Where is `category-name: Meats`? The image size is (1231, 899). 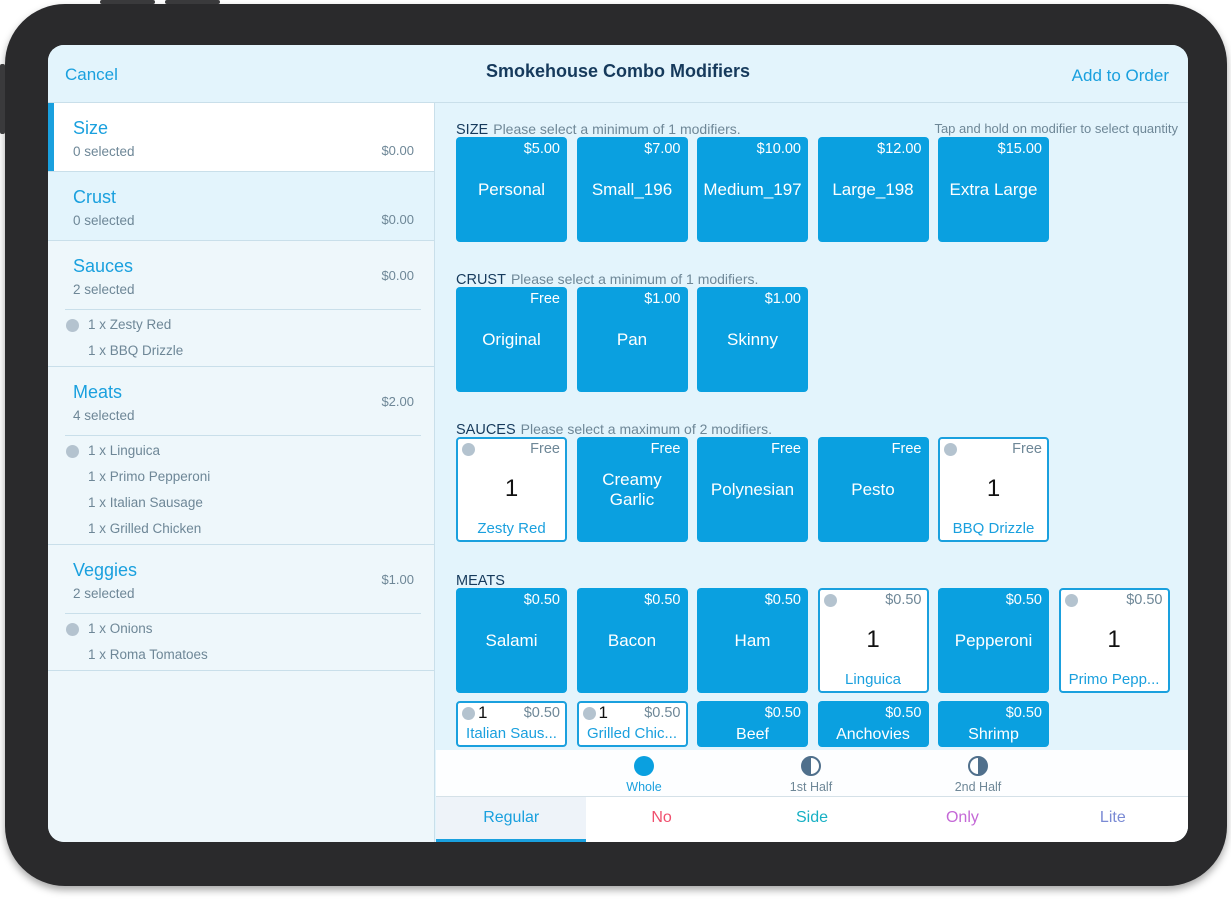
category-name: Meats is located at coordinates (98, 392).